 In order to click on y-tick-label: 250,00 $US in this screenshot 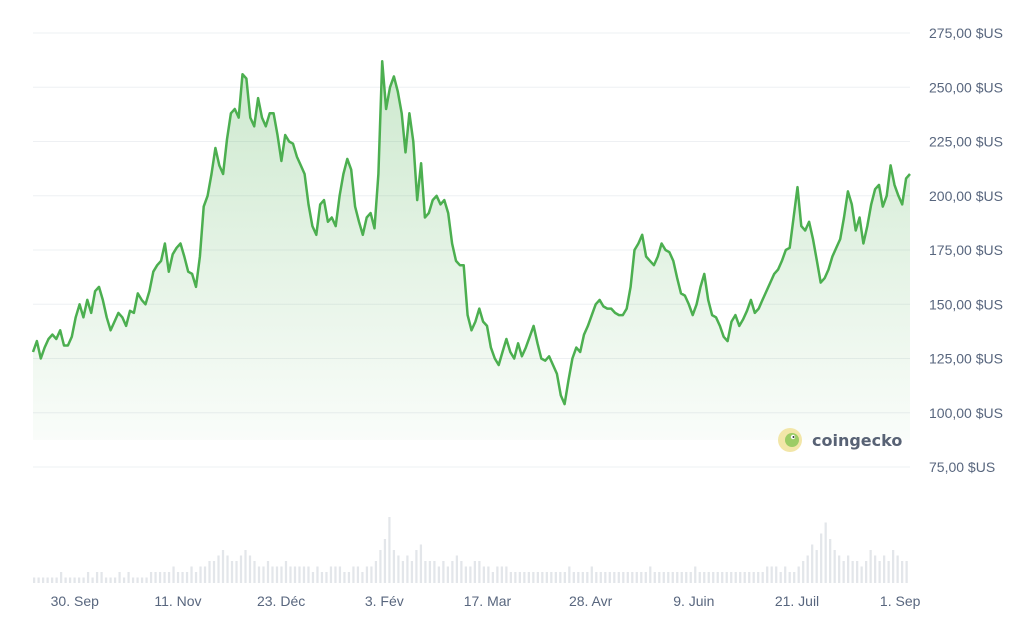, I will do `click(966, 87)`.